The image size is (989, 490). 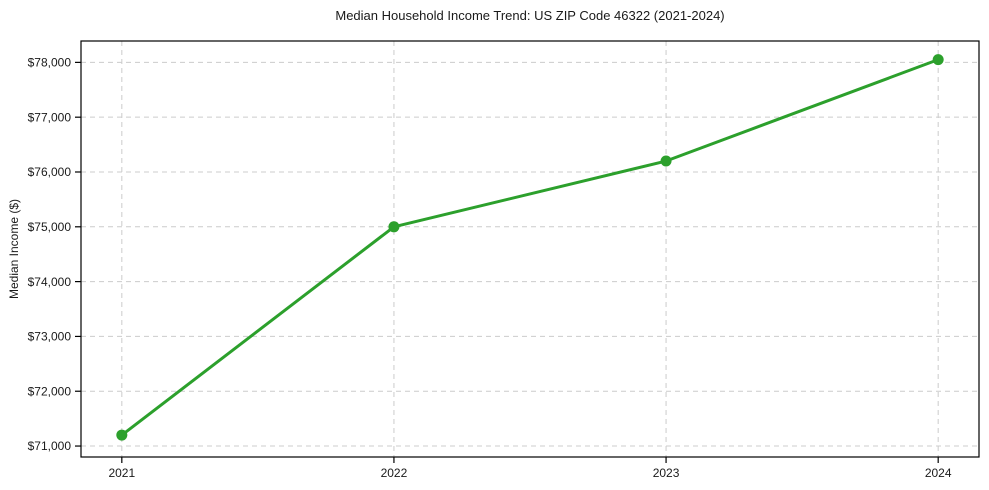 I want to click on data-point-2023, so click(x=666, y=161).